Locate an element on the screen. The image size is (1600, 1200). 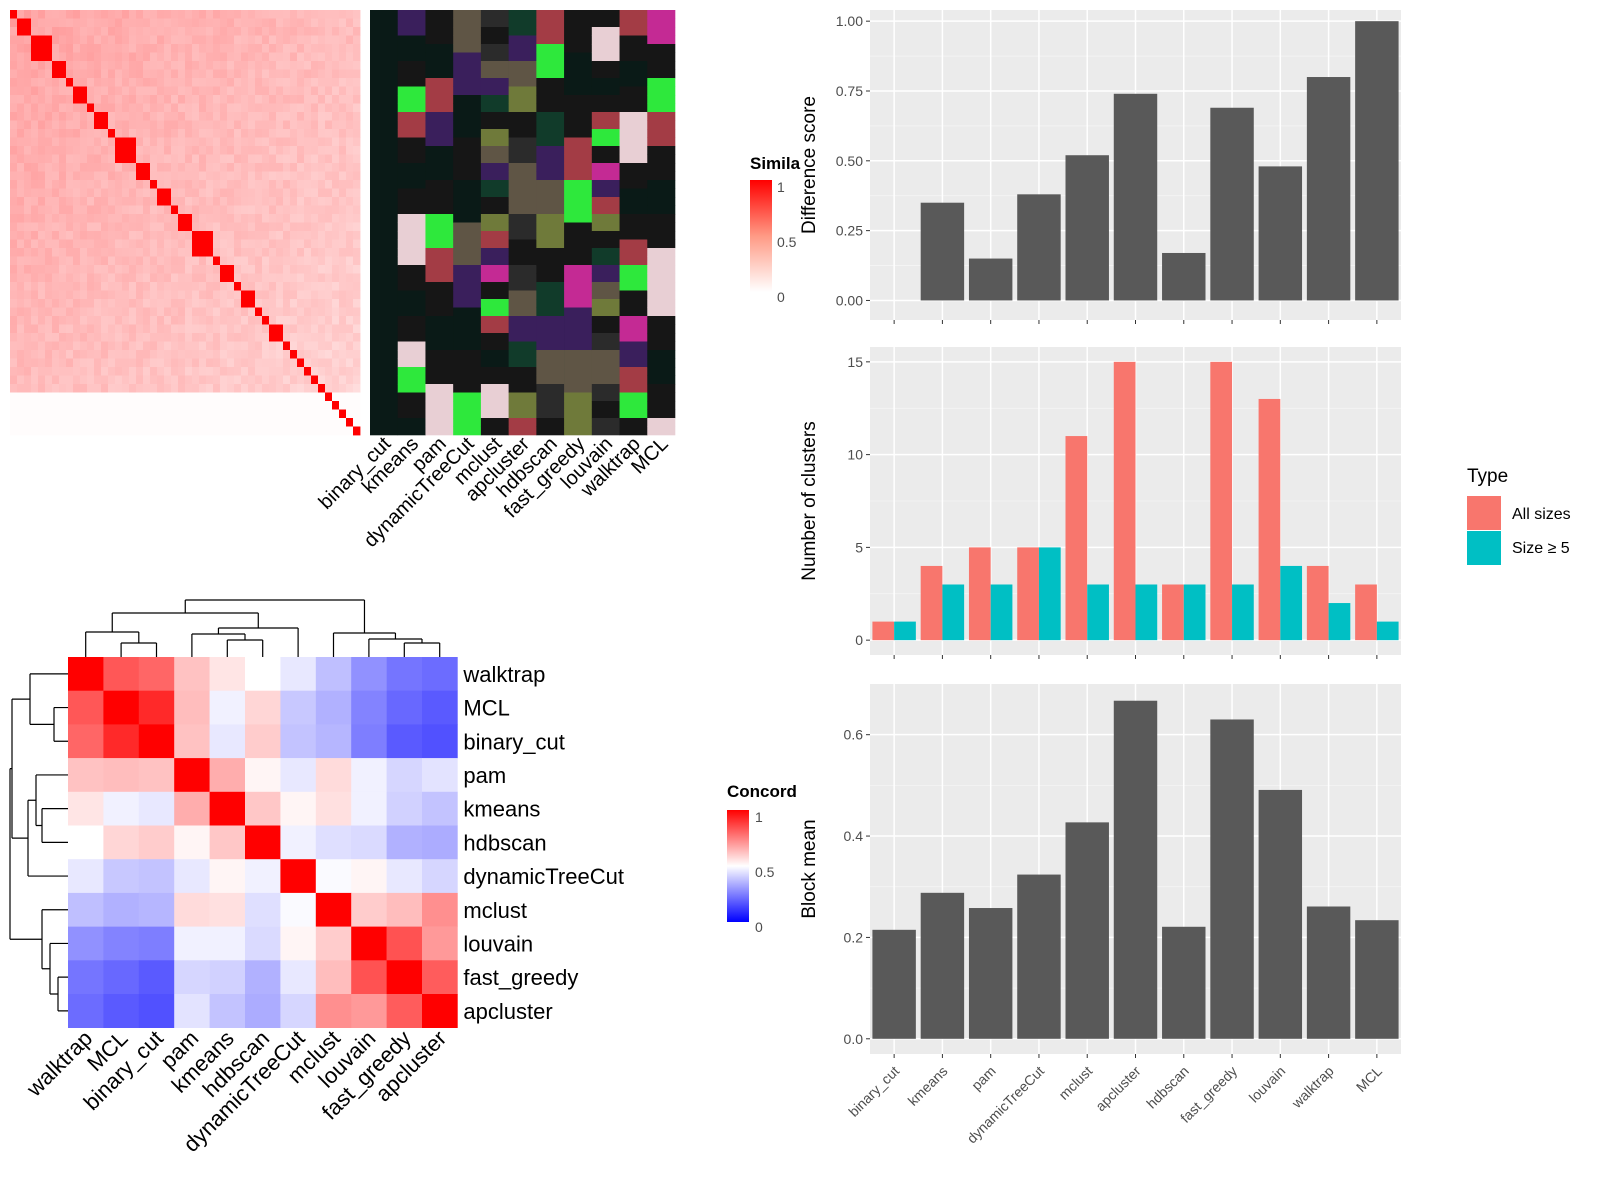
concordance-row-label: louvain is located at coordinates (498, 943).